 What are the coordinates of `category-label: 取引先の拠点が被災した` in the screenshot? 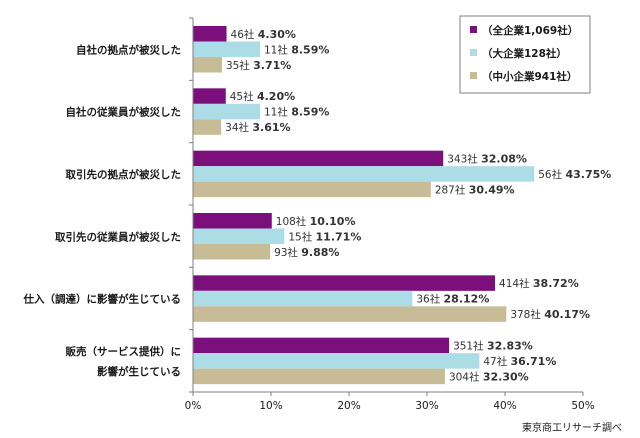 It's located at (124, 174).